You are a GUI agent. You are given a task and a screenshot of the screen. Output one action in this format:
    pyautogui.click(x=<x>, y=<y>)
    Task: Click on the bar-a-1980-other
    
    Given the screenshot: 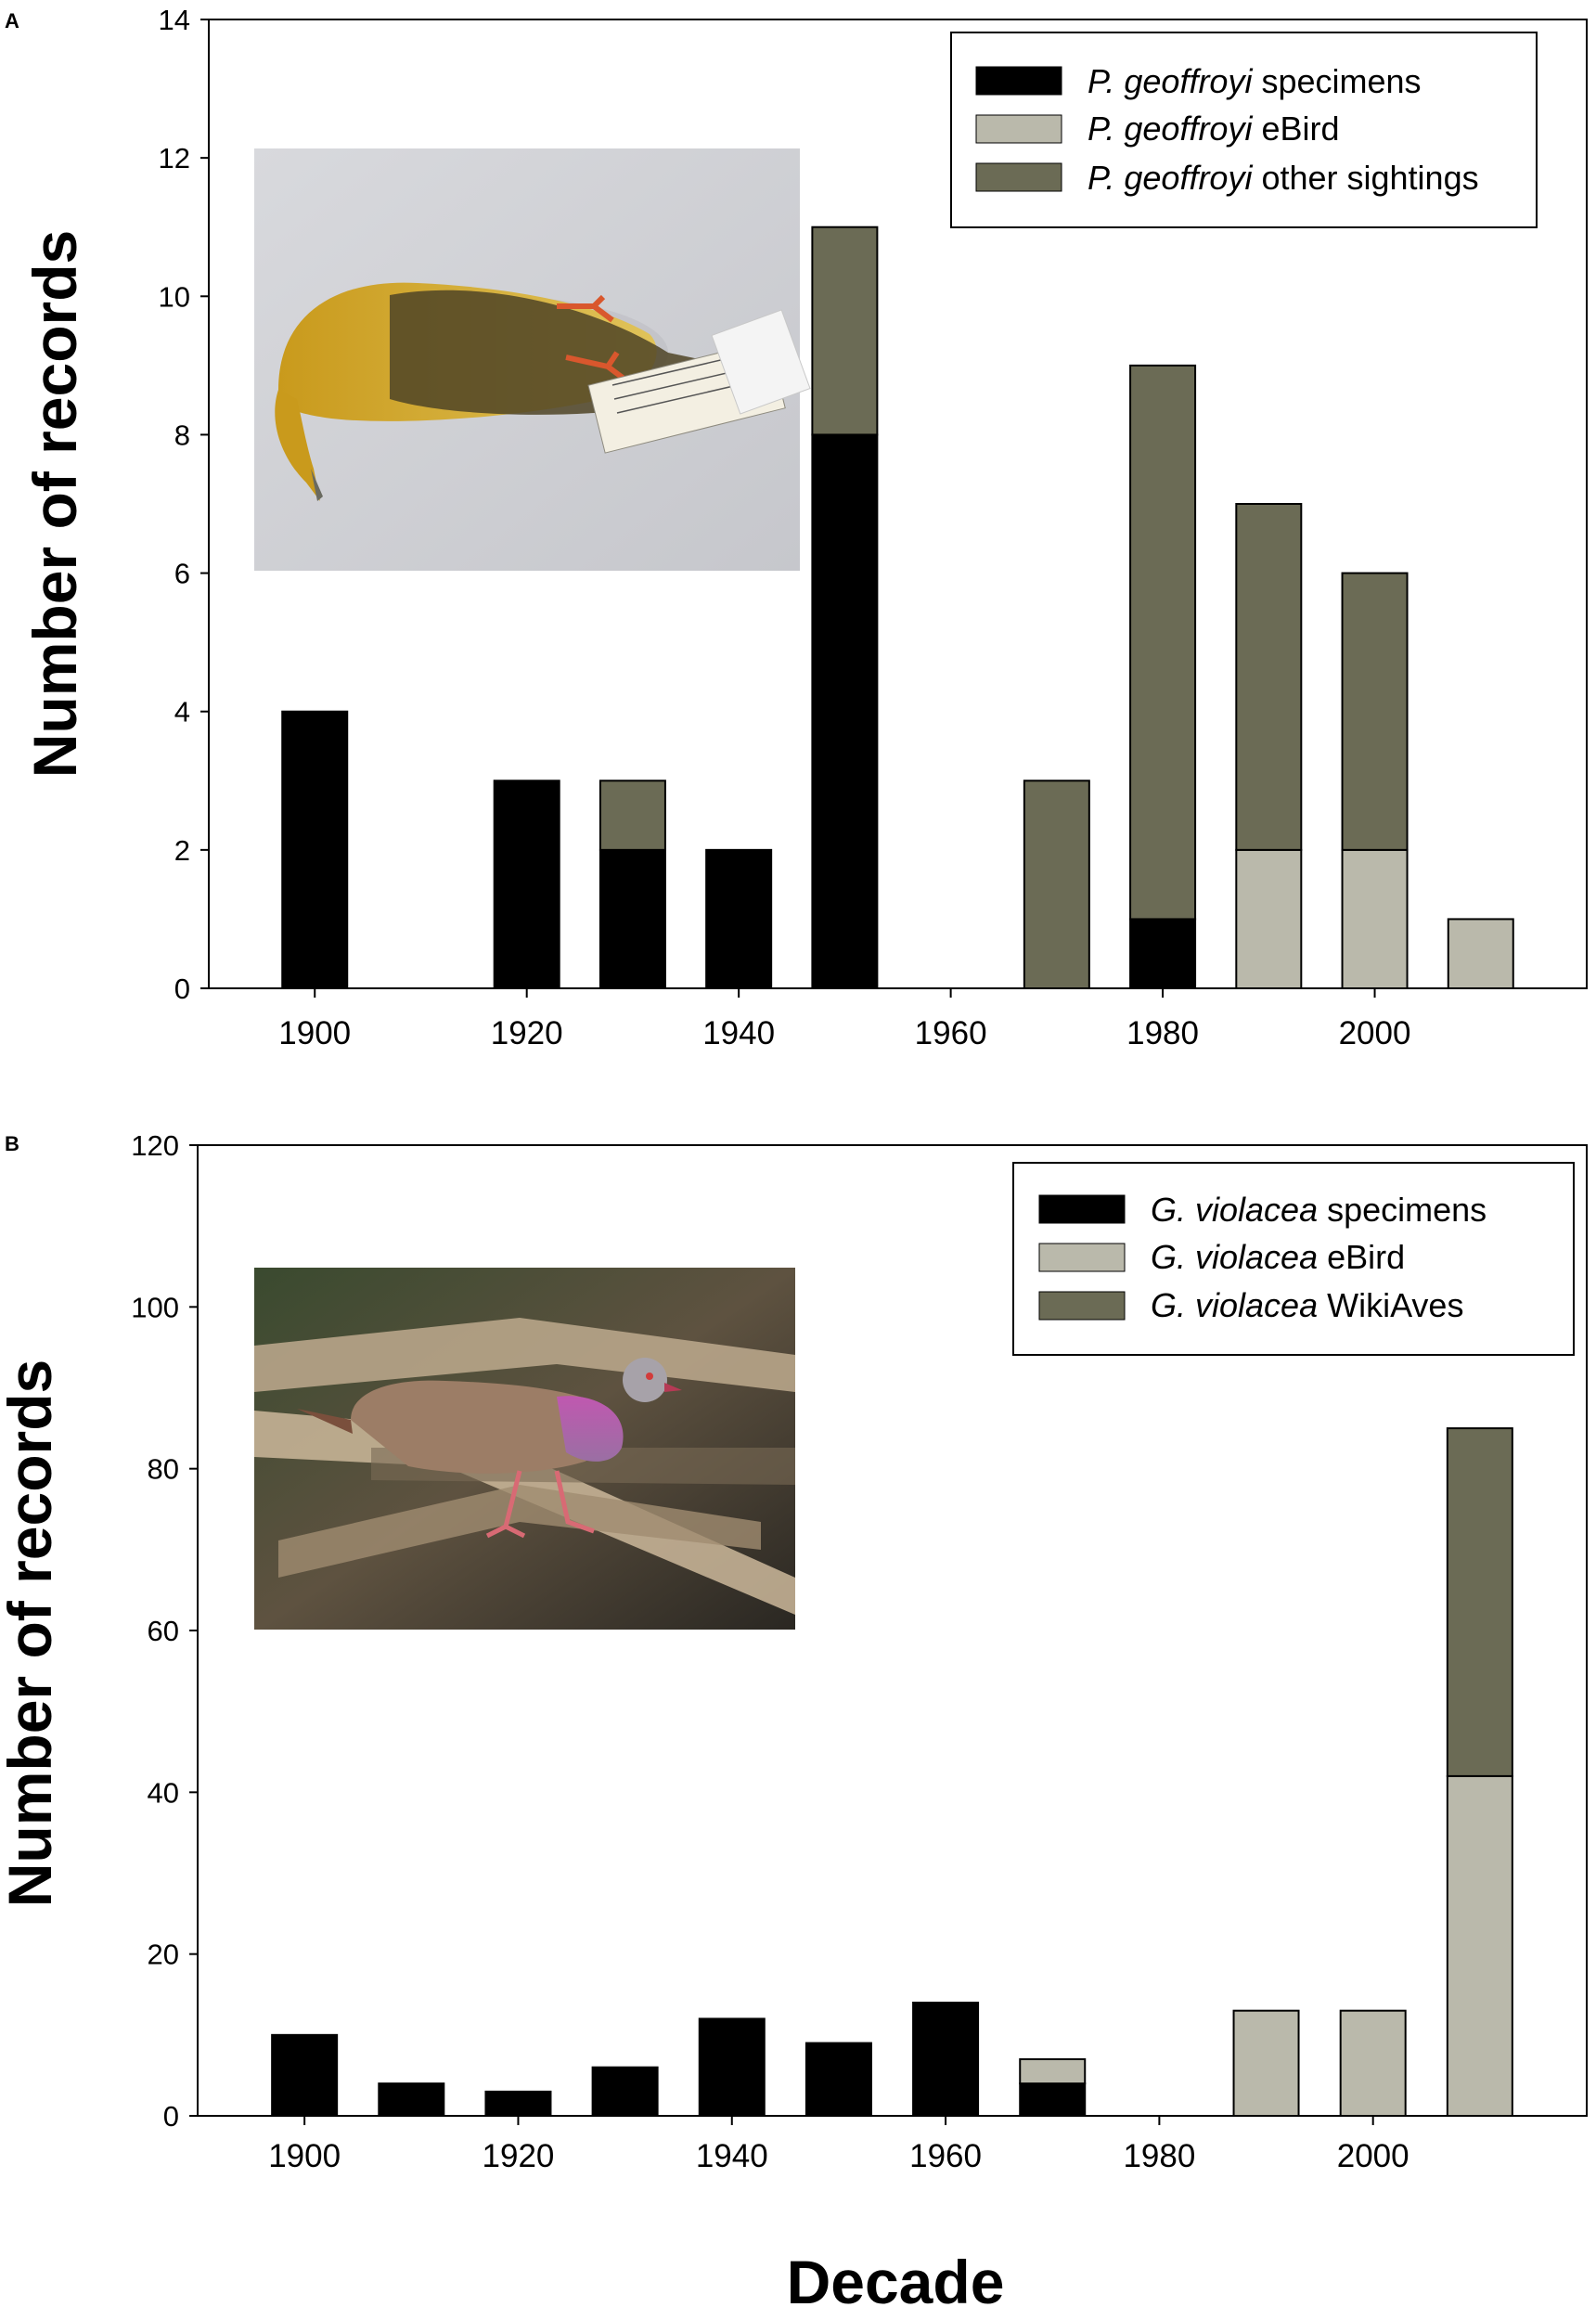 What is the action you would take?
    pyautogui.click(x=1163, y=643)
    